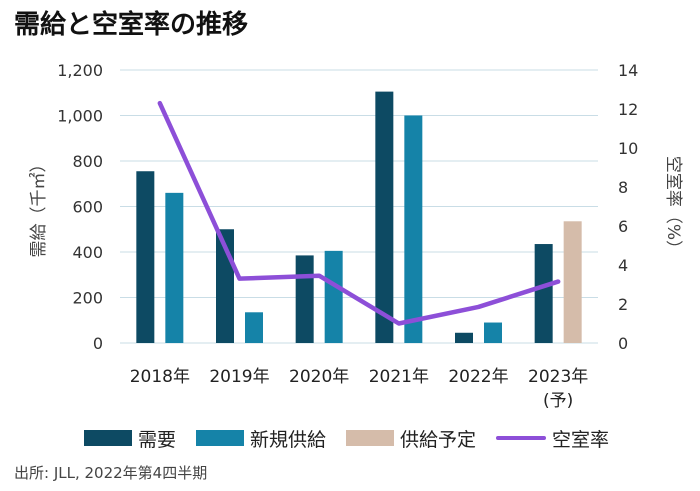 This screenshot has width=700, height=491. What do you see at coordinates (478, 377) in the screenshot?
I see `x-category-label: 2022年` at bounding box center [478, 377].